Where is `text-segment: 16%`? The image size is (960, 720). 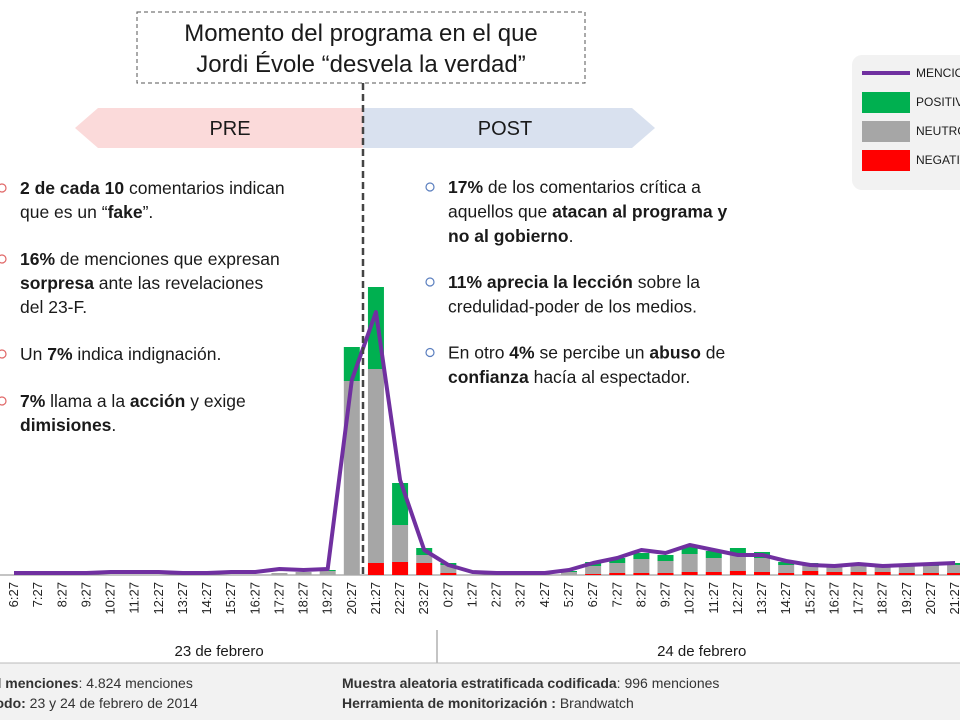
text-segment: 16% is located at coordinates (37, 259).